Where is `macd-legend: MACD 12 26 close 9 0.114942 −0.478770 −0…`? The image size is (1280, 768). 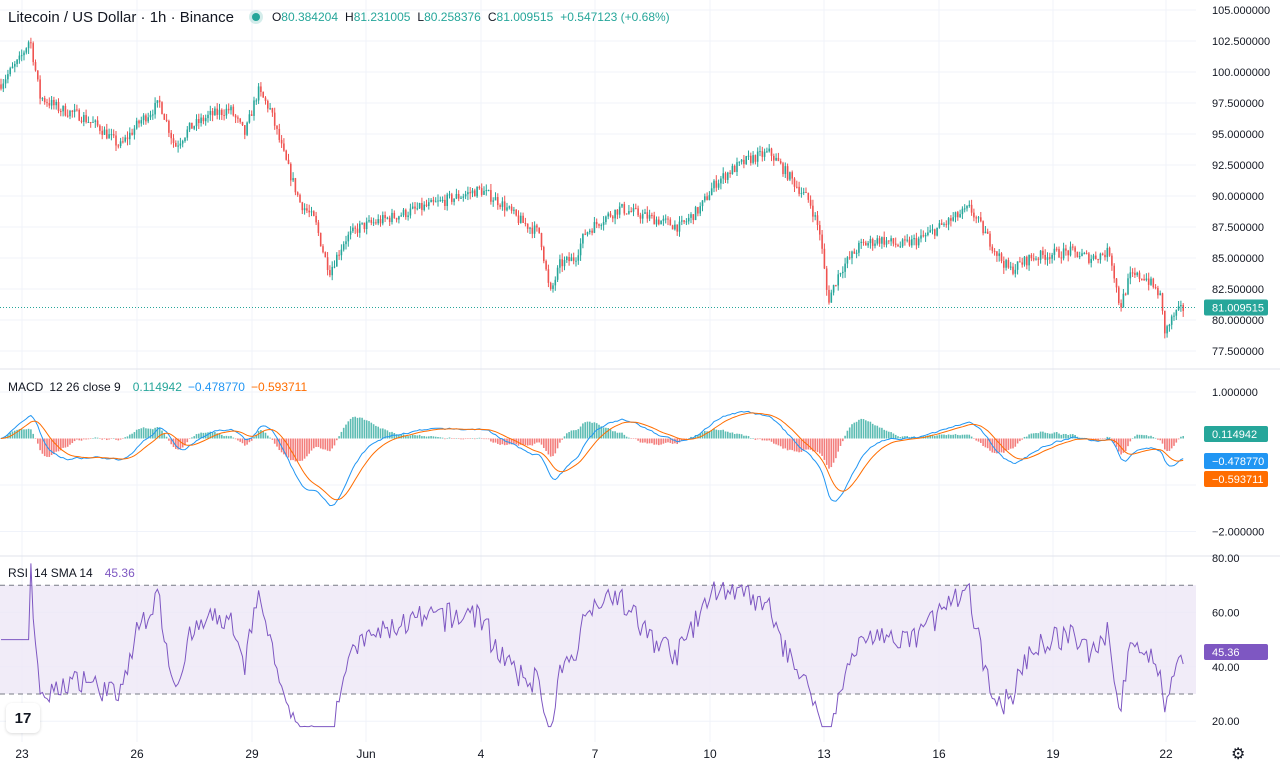
macd-legend: MACD 12 26 close 9 0.114942 −0.478770 −0… is located at coordinates (157, 387).